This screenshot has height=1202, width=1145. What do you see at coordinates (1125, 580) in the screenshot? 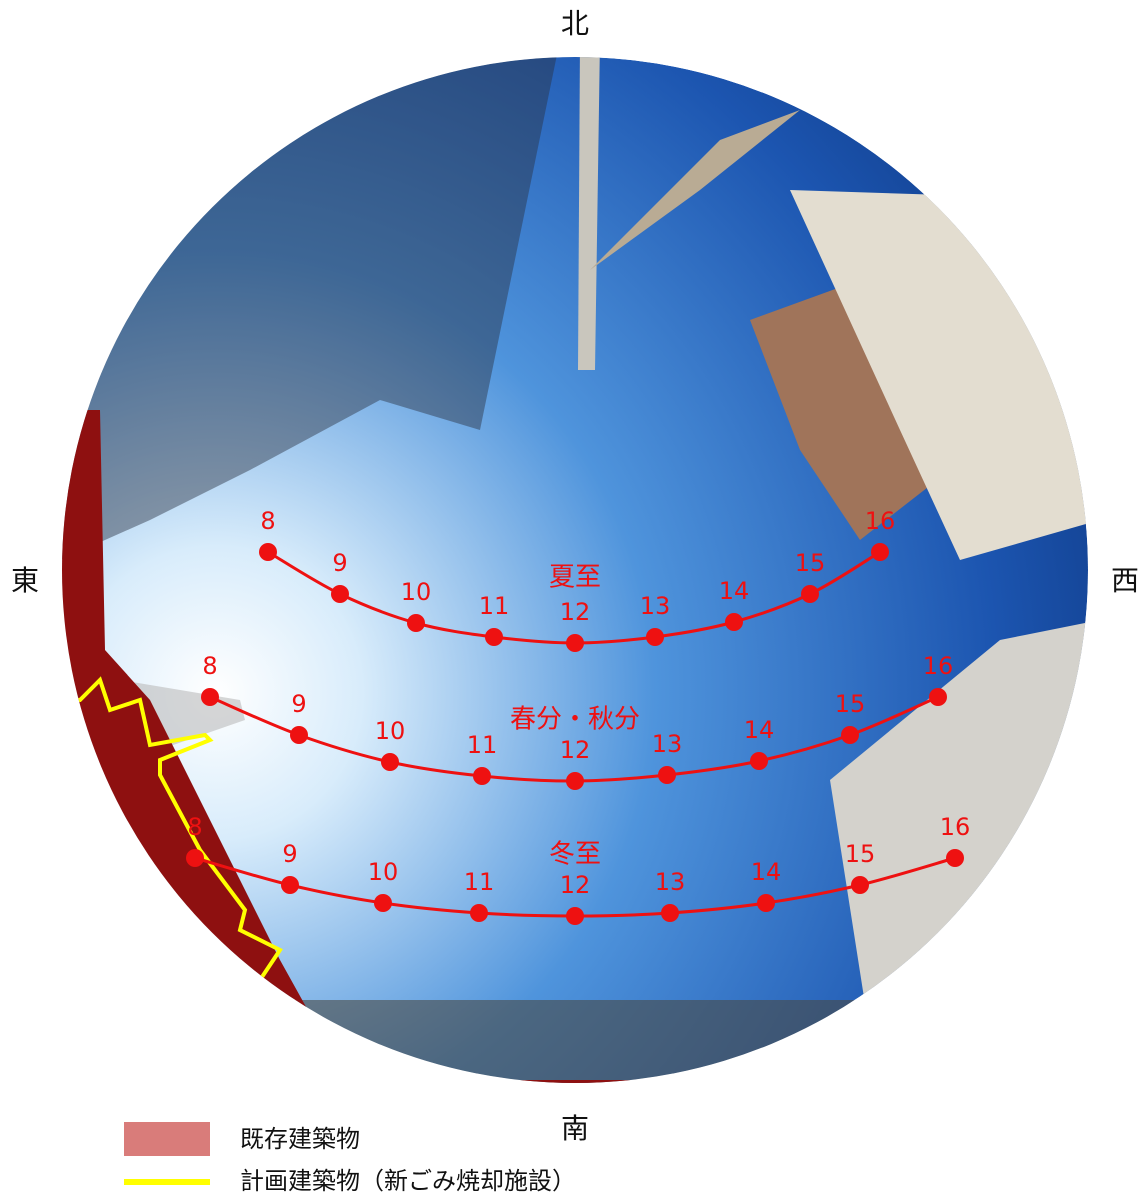
I see `compass-west: 西` at bounding box center [1125, 580].